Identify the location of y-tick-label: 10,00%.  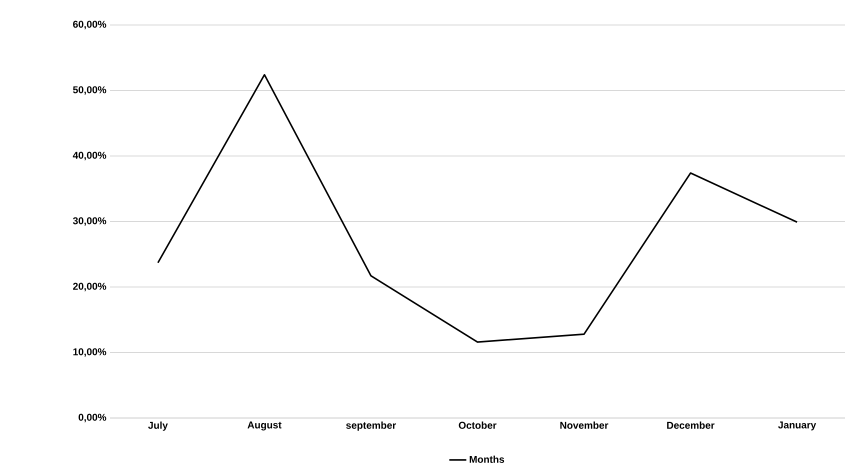
(89, 352).